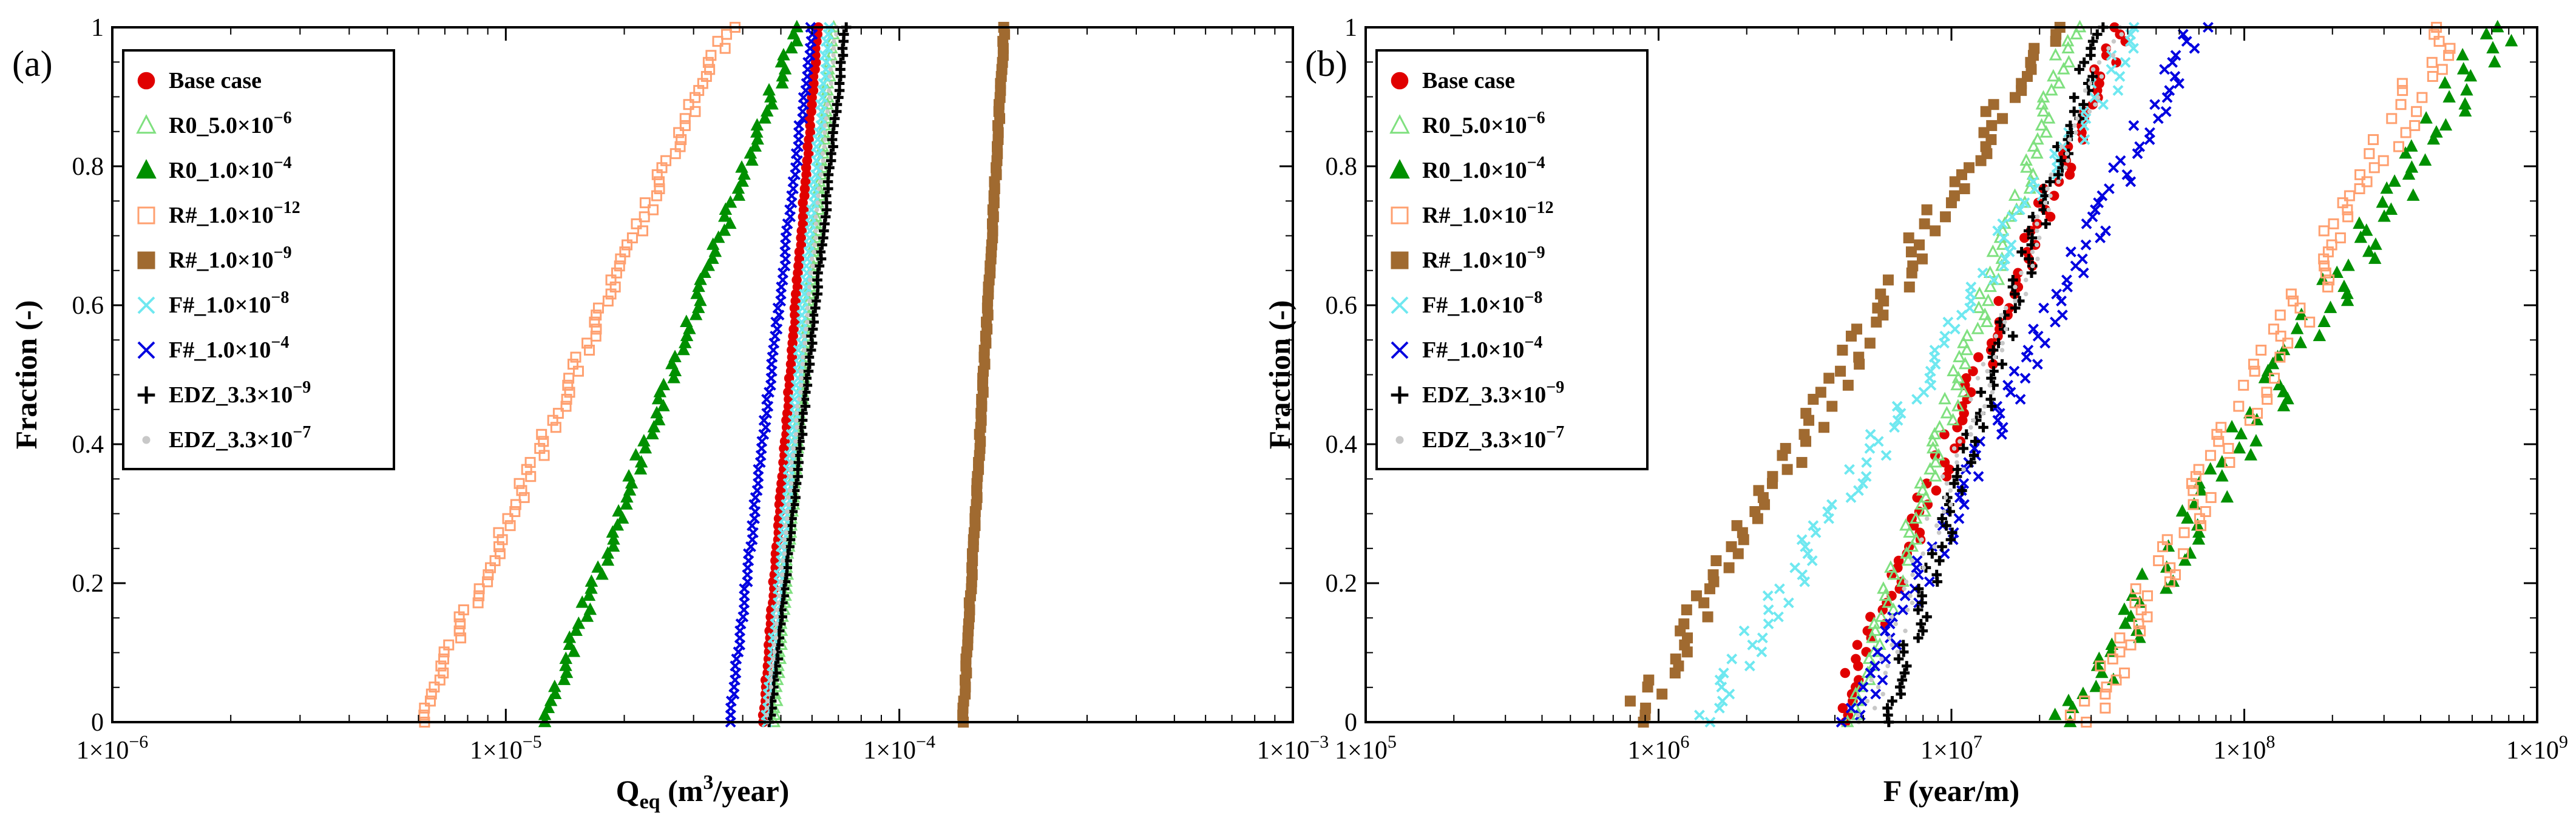 The image size is (2576, 835). I want to click on legend-entry-label: R#_1.0×10−9, so click(230, 258).